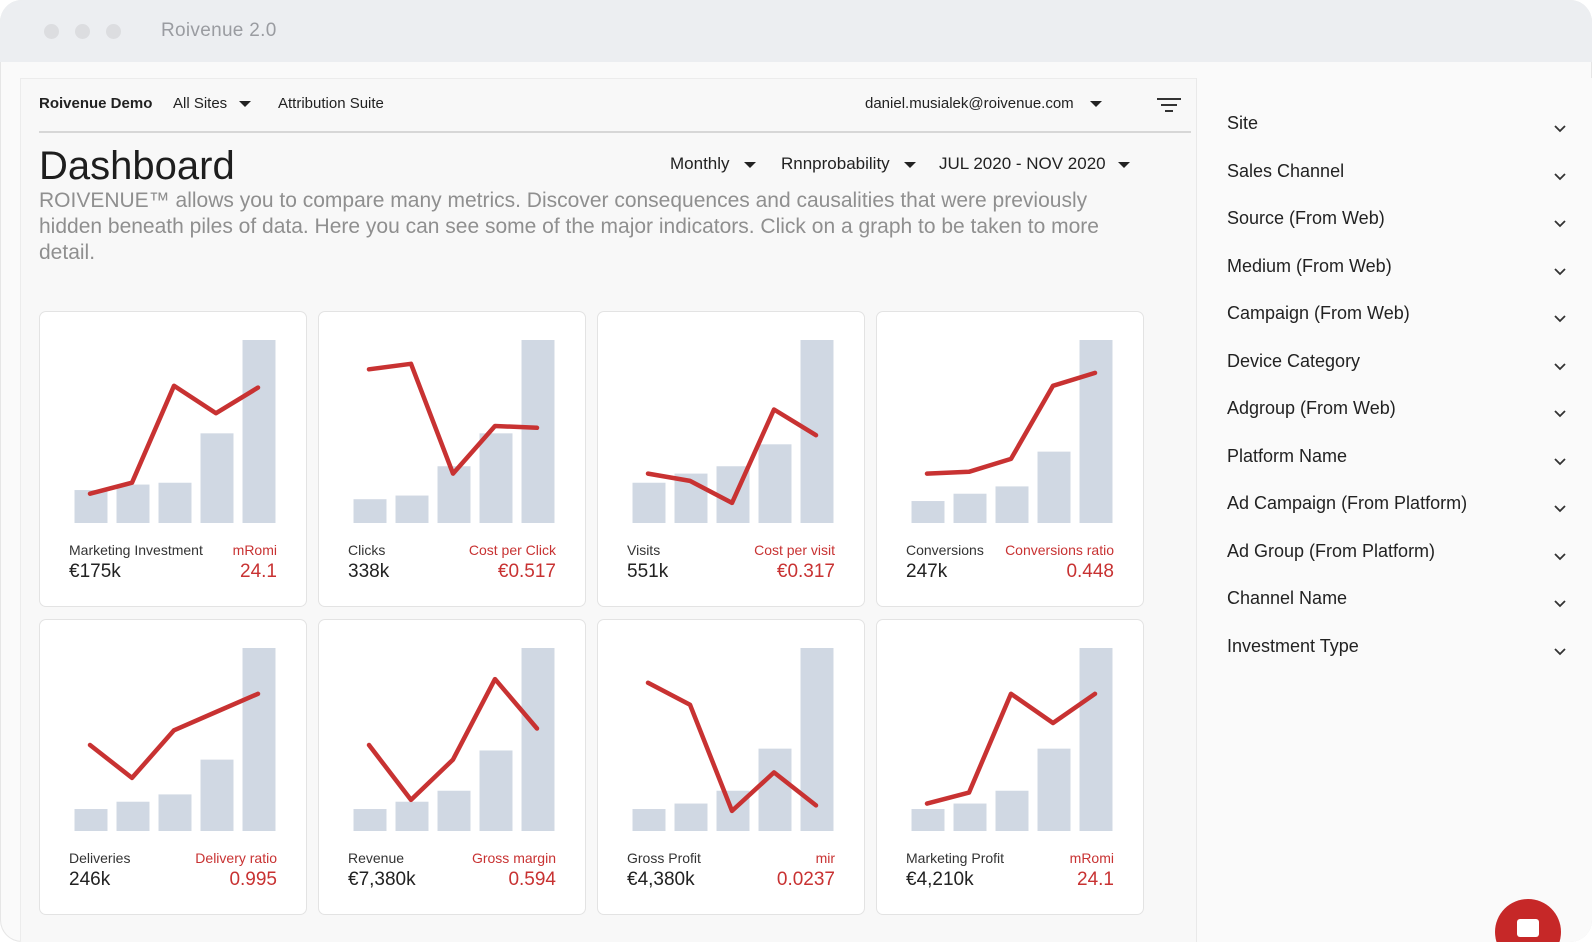 The width and height of the screenshot is (1592, 942). What do you see at coordinates (253, 879) in the screenshot?
I see `ratio-value: 0.995` at bounding box center [253, 879].